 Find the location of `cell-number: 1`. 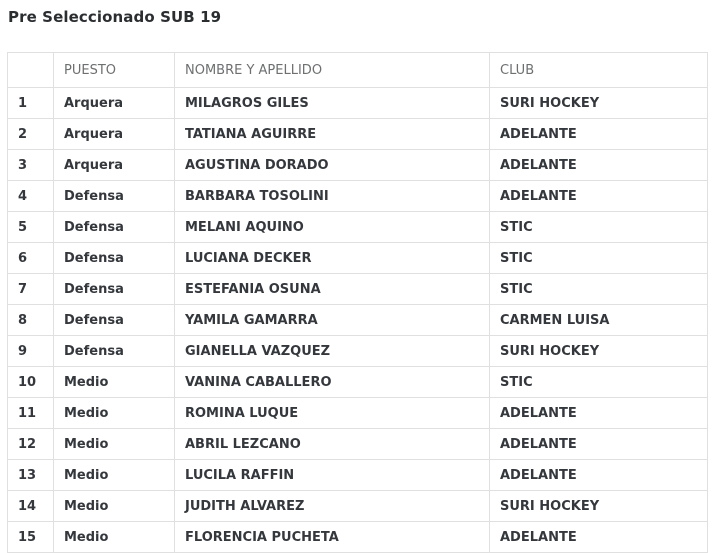

cell-number: 1 is located at coordinates (30, 103).